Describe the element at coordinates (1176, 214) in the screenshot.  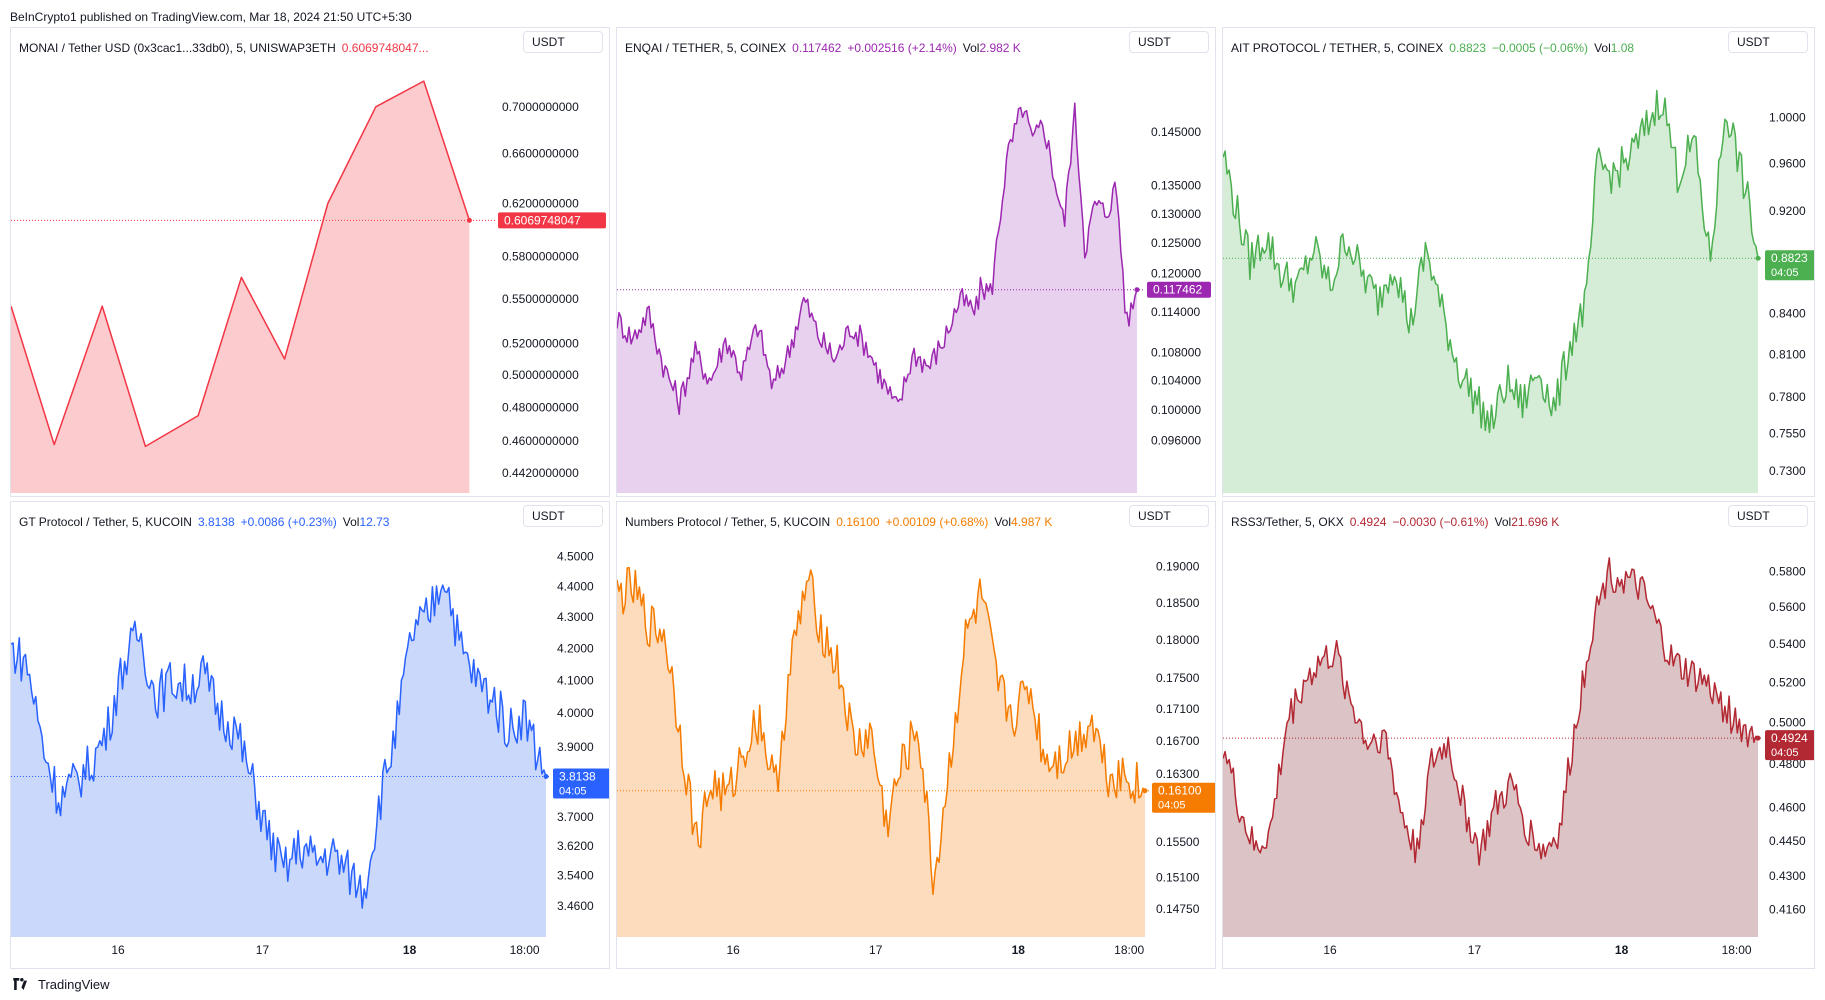
I see `y-tick-label: 0.130000` at that location.